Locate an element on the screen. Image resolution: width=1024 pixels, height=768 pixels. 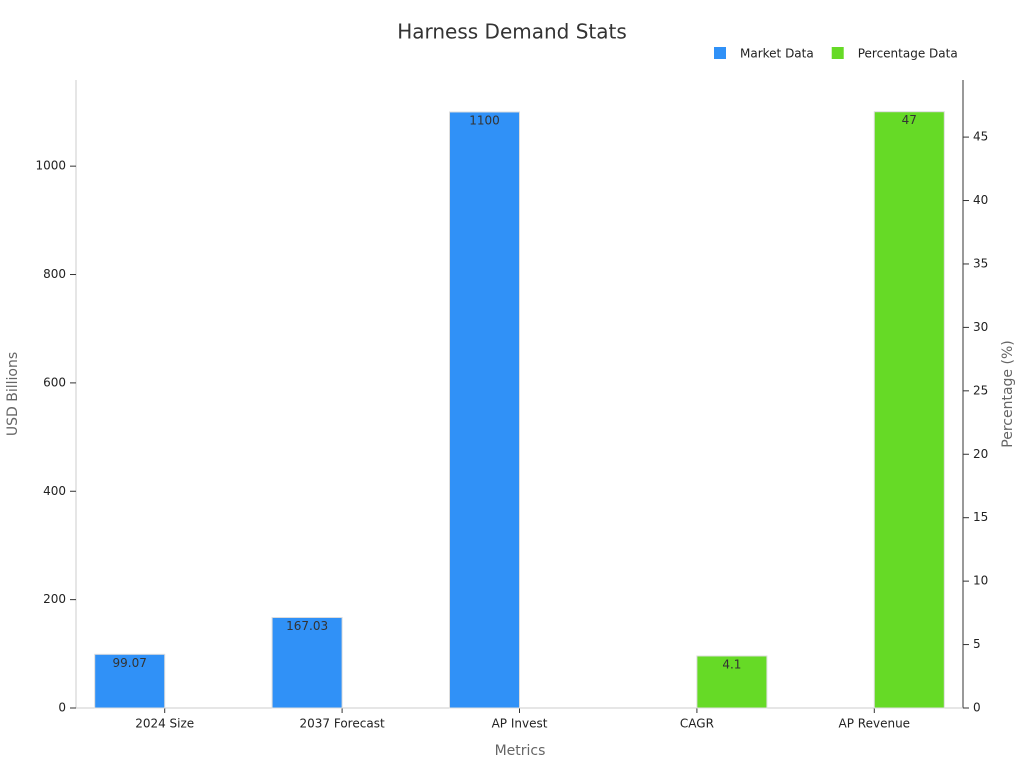
x-axis-title: Metrics is located at coordinates (520, 751).